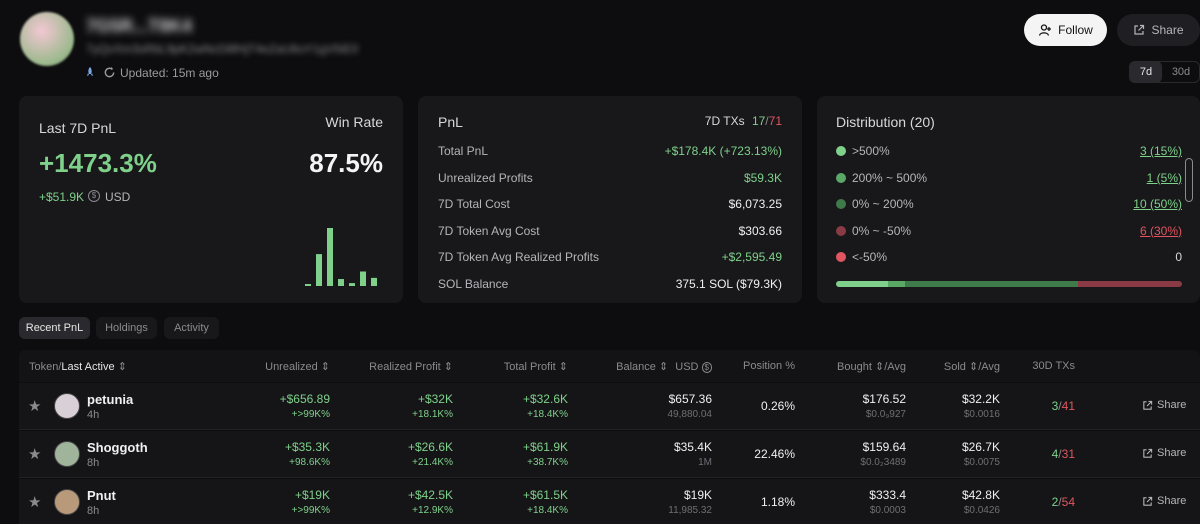  Describe the element at coordinates (980, 495) in the screenshot. I see `sold-value: $42.8K` at that location.